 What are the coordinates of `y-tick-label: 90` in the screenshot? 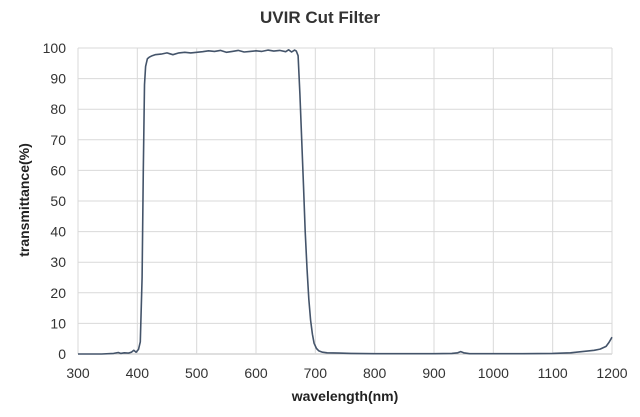 It's located at (58, 79).